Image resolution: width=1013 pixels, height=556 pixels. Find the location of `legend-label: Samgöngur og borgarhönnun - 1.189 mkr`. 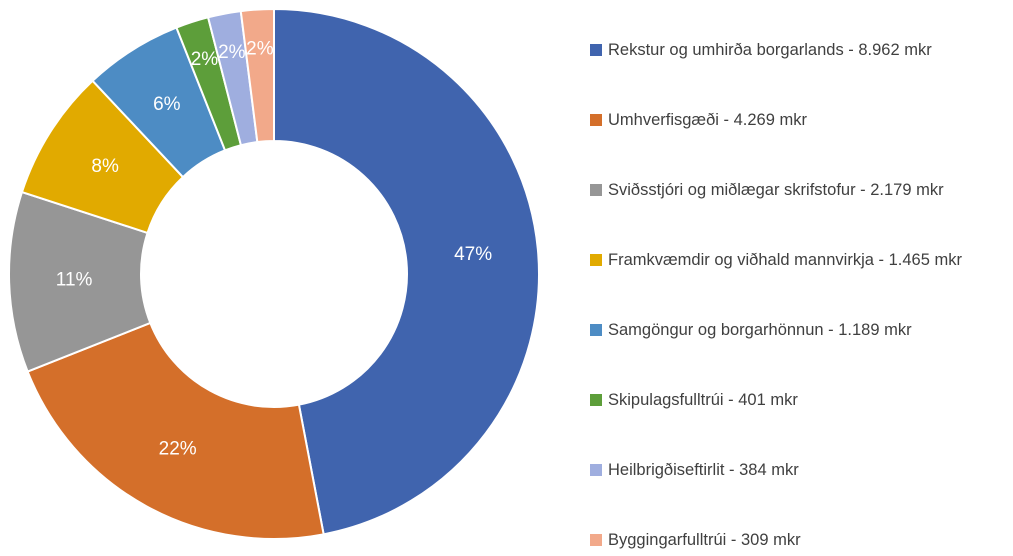

legend-label: Samgöngur og borgarhönnun - 1.189 mkr is located at coordinates (760, 330).